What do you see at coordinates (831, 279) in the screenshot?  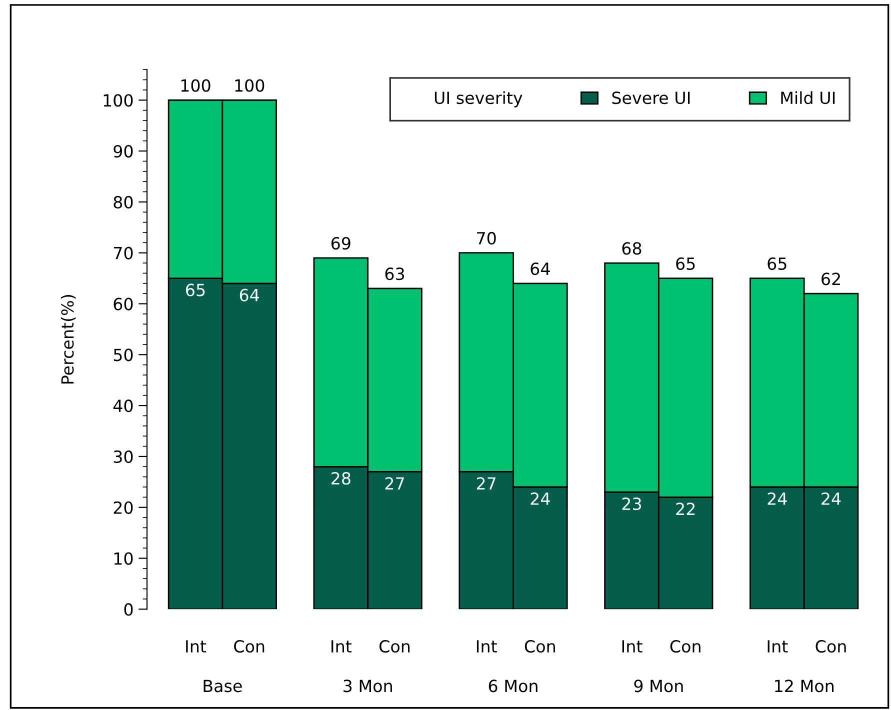 I see `total-label: 62` at bounding box center [831, 279].